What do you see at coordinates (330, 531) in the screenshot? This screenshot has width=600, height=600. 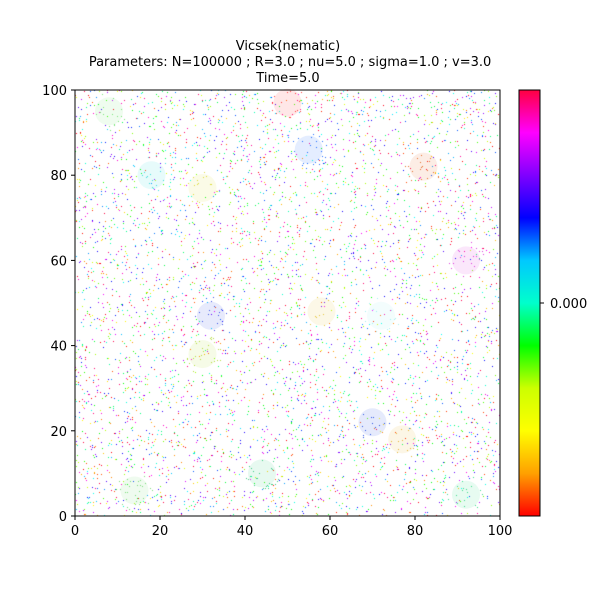 I see `x-tick-label: 60` at bounding box center [330, 531].